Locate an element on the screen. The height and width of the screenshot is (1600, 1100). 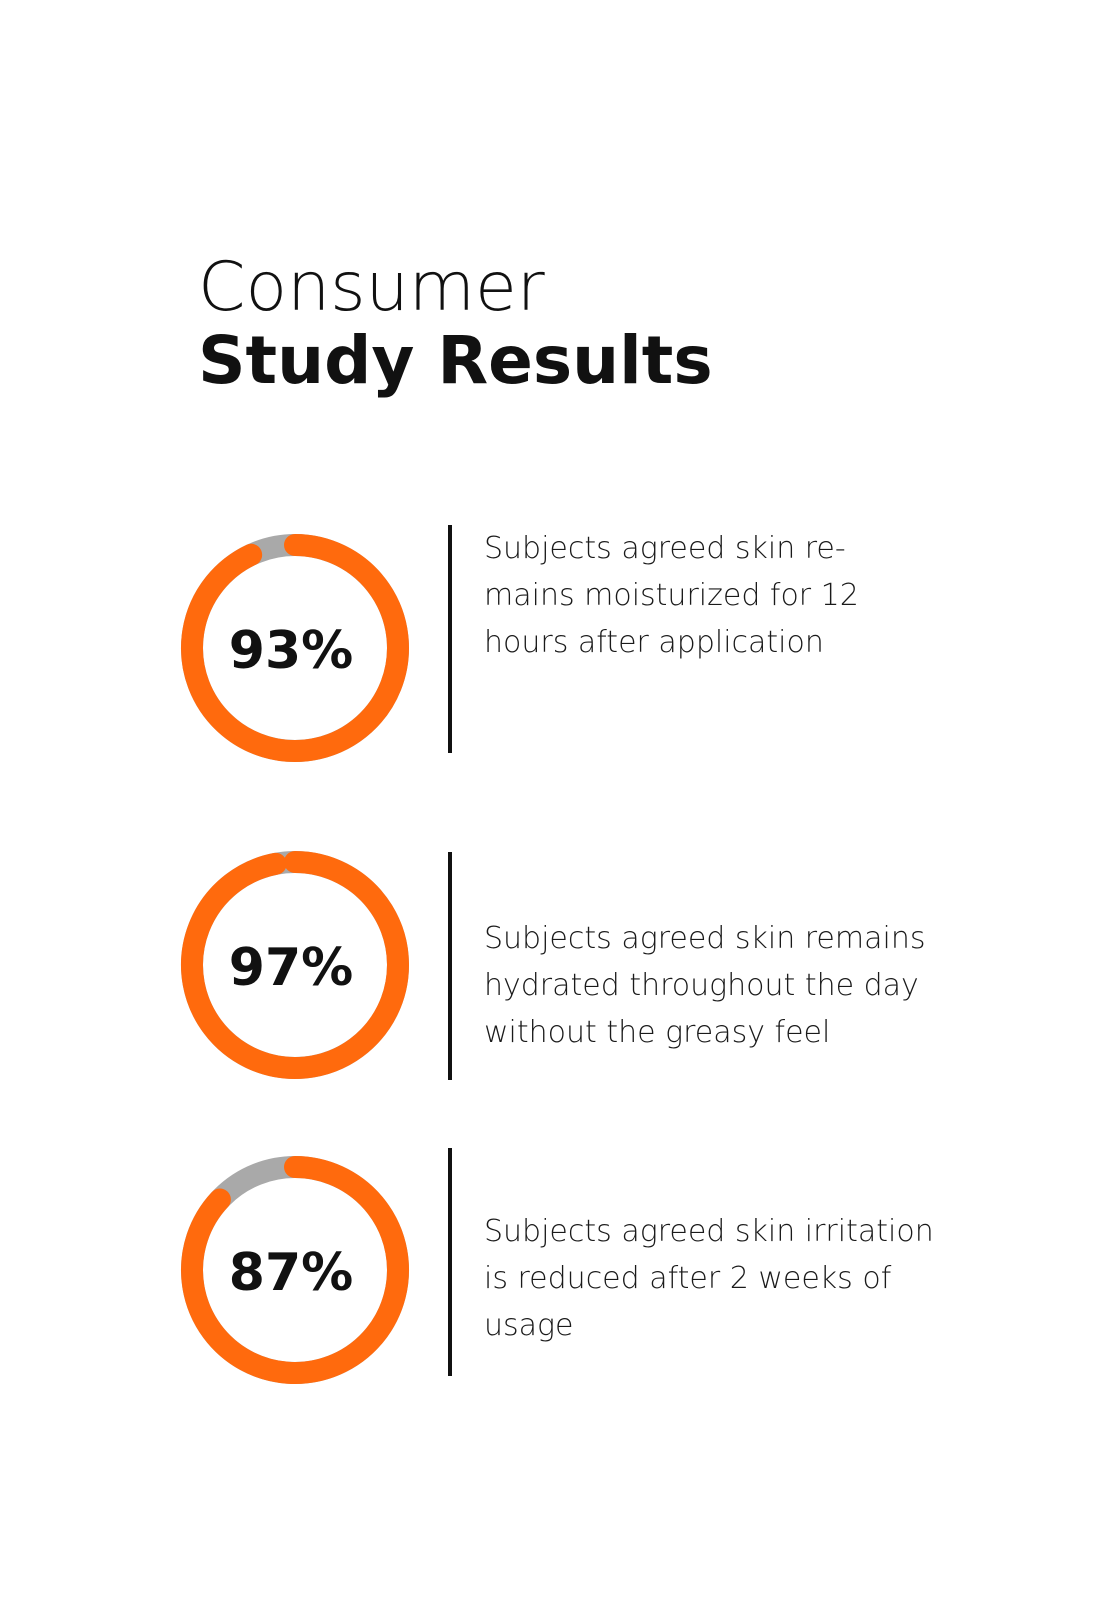
caption-line: Subjects agreed skin re- is located at coordinates (665, 548).